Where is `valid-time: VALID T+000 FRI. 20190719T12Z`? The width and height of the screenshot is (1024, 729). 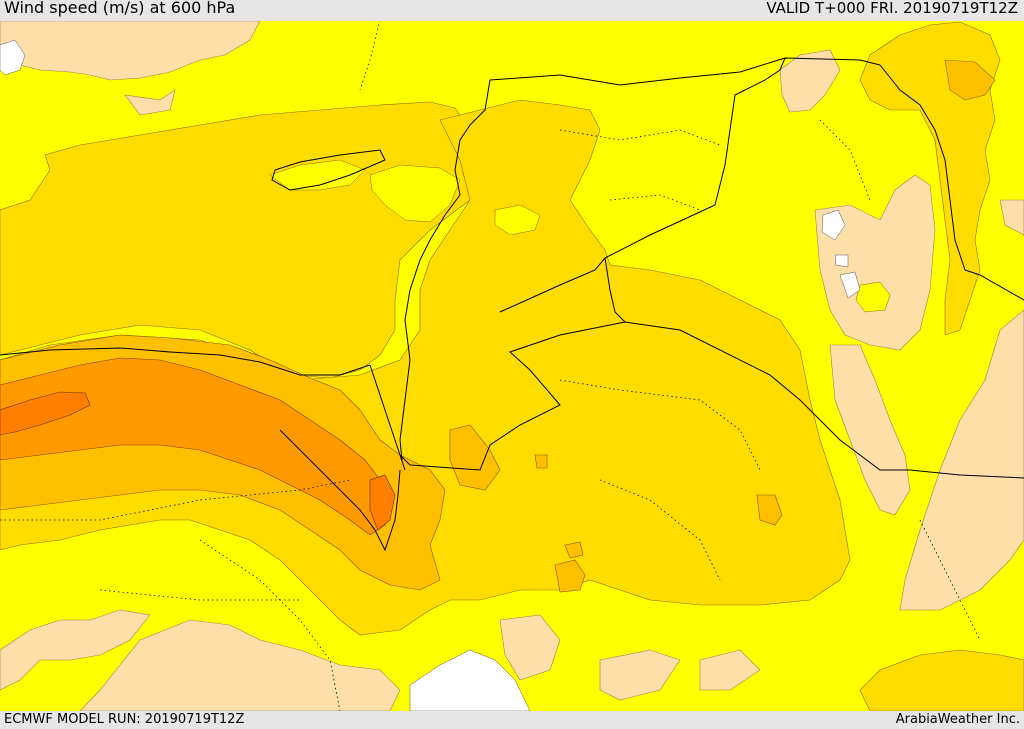
valid-time: VALID T+000 FRI. 20190719T12Z is located at coordinates (892, 8).